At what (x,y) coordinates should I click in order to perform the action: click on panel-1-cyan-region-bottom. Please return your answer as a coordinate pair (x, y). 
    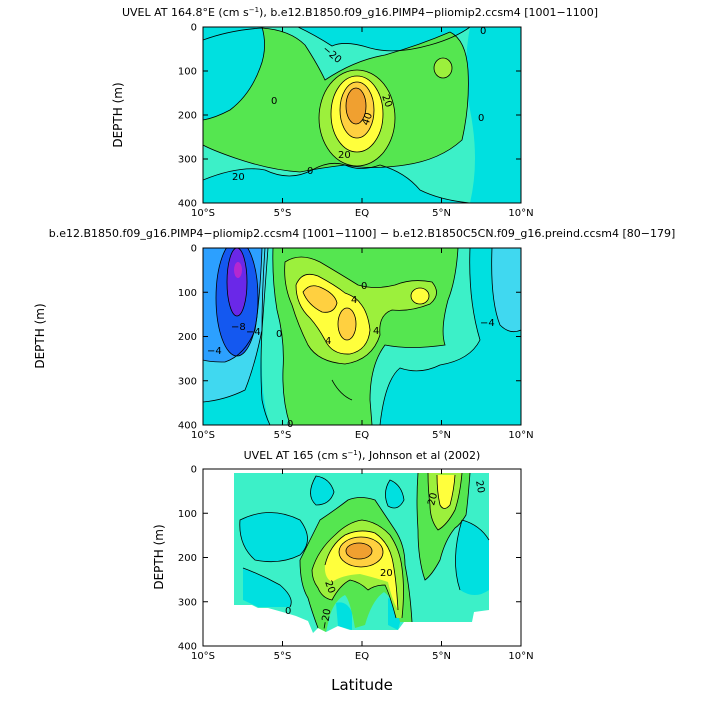
    Looking at the image, I should click on (336, 183).